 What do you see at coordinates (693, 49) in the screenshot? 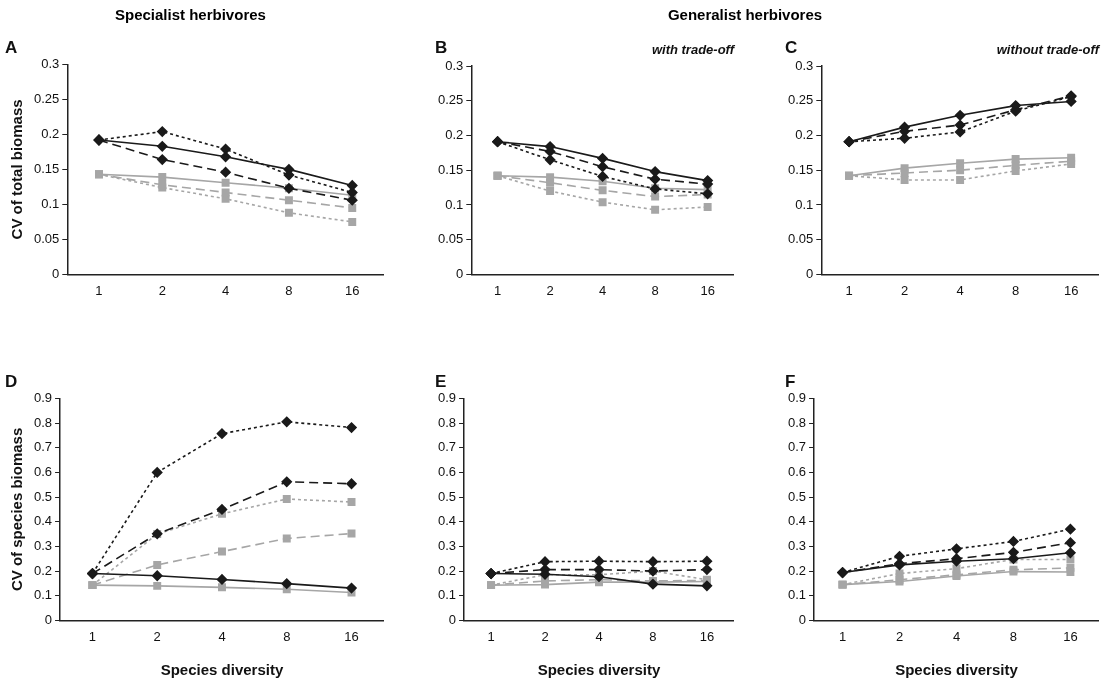
I see `chart-subtitle: with trade-off` at bounding box center [693, 49].